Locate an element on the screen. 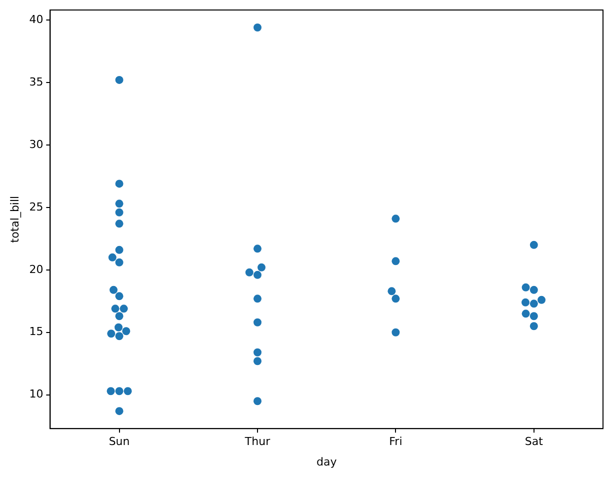  y-tick-label: 35 is located at coordinates (36, 81).